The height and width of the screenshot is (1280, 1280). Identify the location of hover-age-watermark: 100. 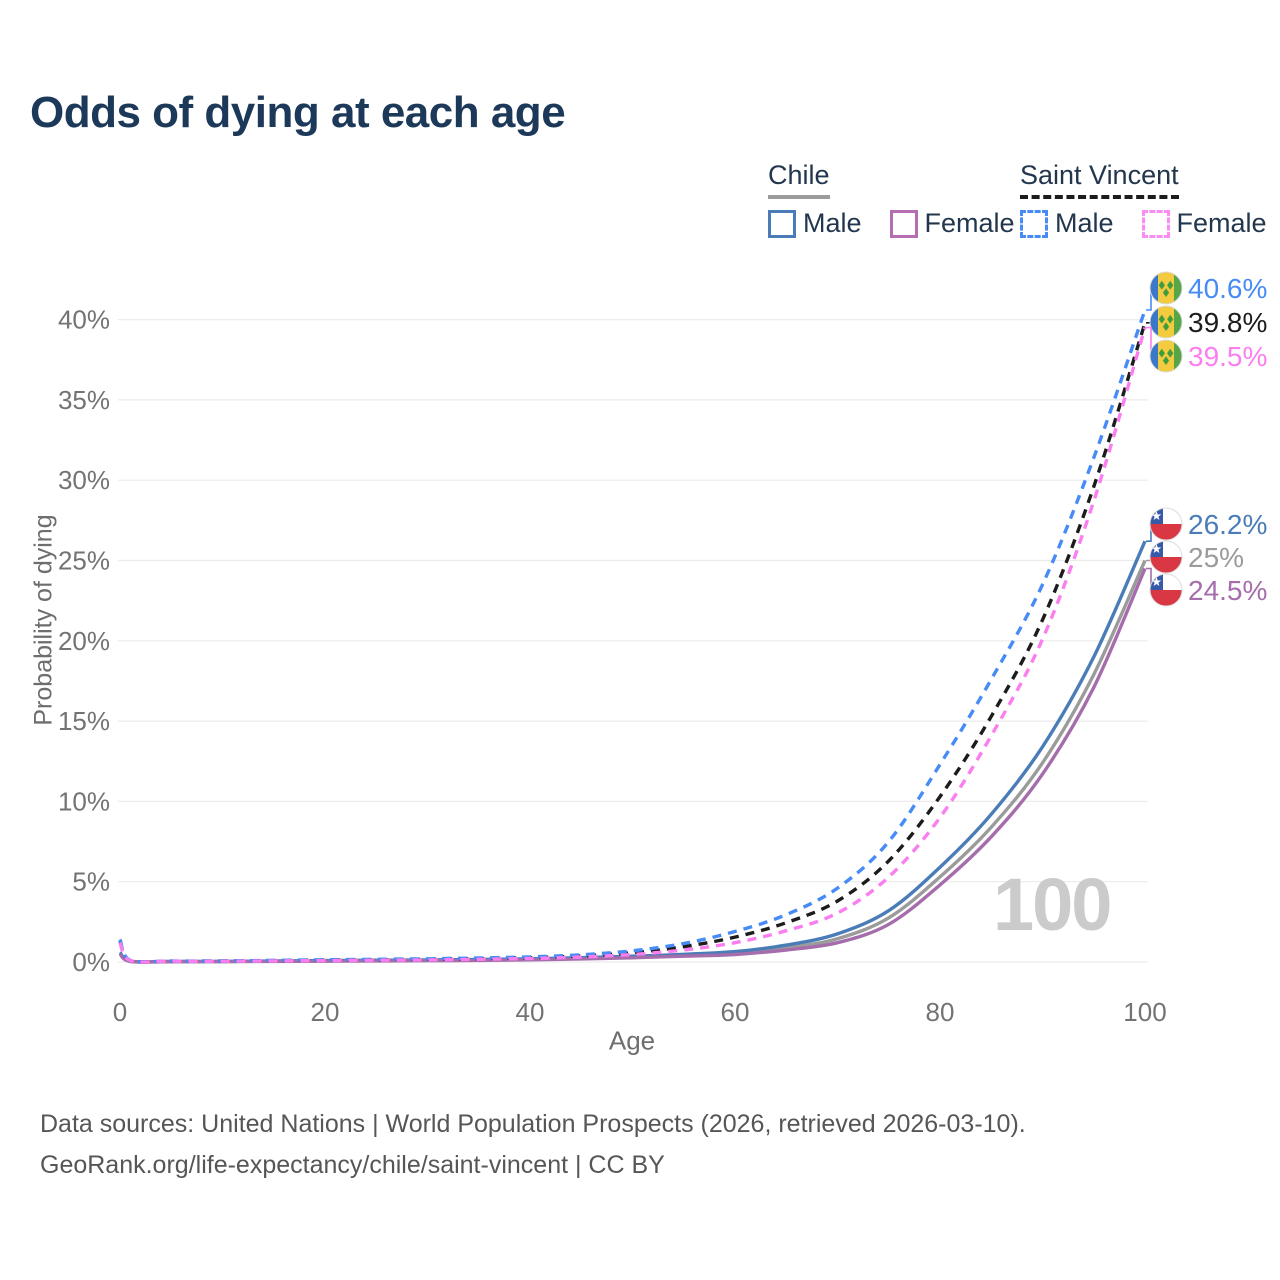
(1052, 904).